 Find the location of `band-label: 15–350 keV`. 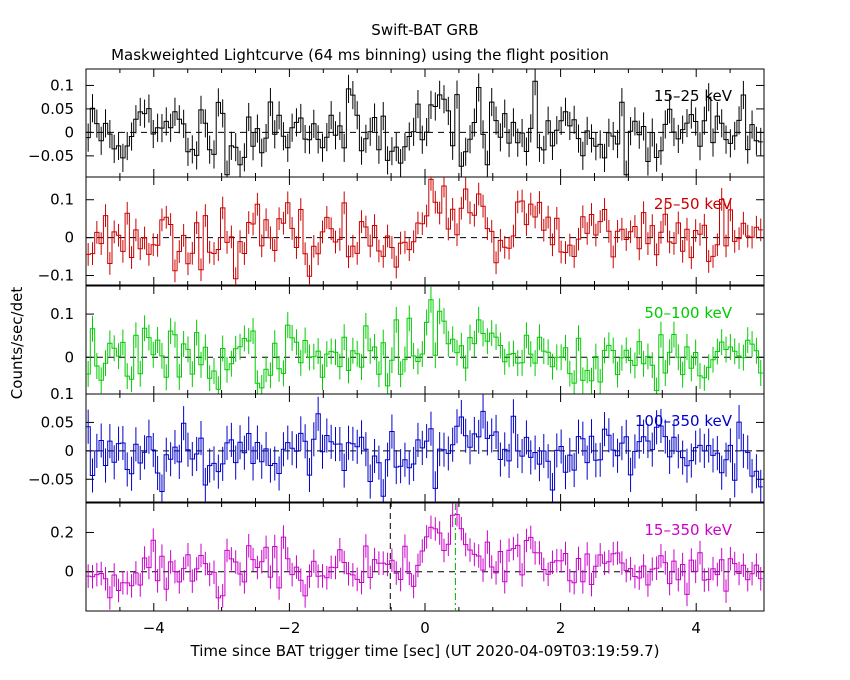

band-label: 15–350 keV is located at coordinates (688, 530).